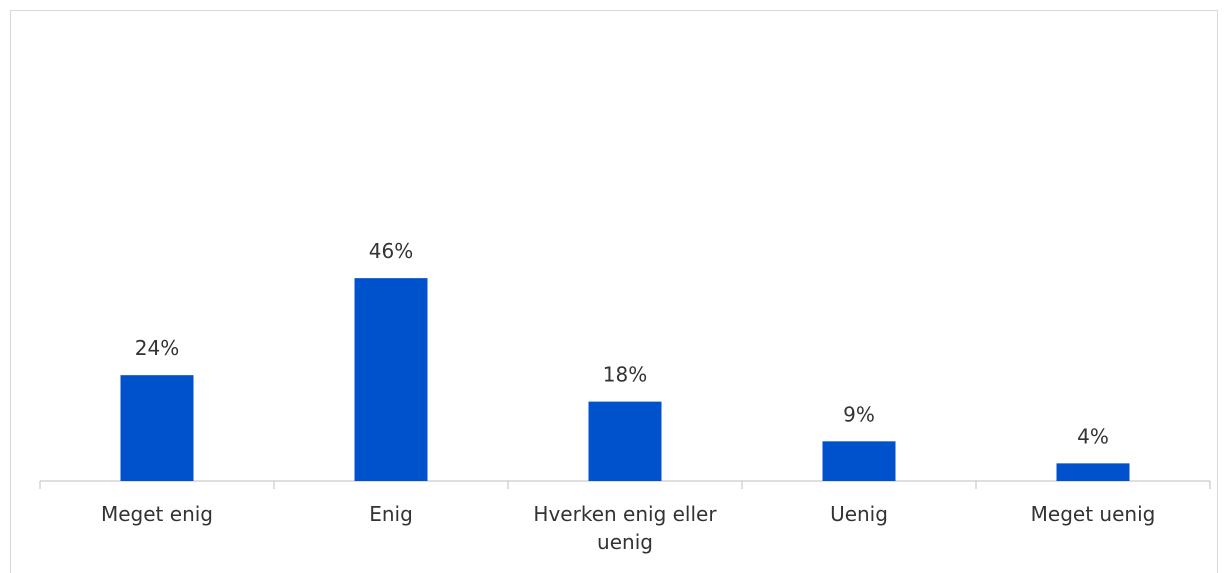  I want to click on x-tick-label: Uenig, so click(859, 514).